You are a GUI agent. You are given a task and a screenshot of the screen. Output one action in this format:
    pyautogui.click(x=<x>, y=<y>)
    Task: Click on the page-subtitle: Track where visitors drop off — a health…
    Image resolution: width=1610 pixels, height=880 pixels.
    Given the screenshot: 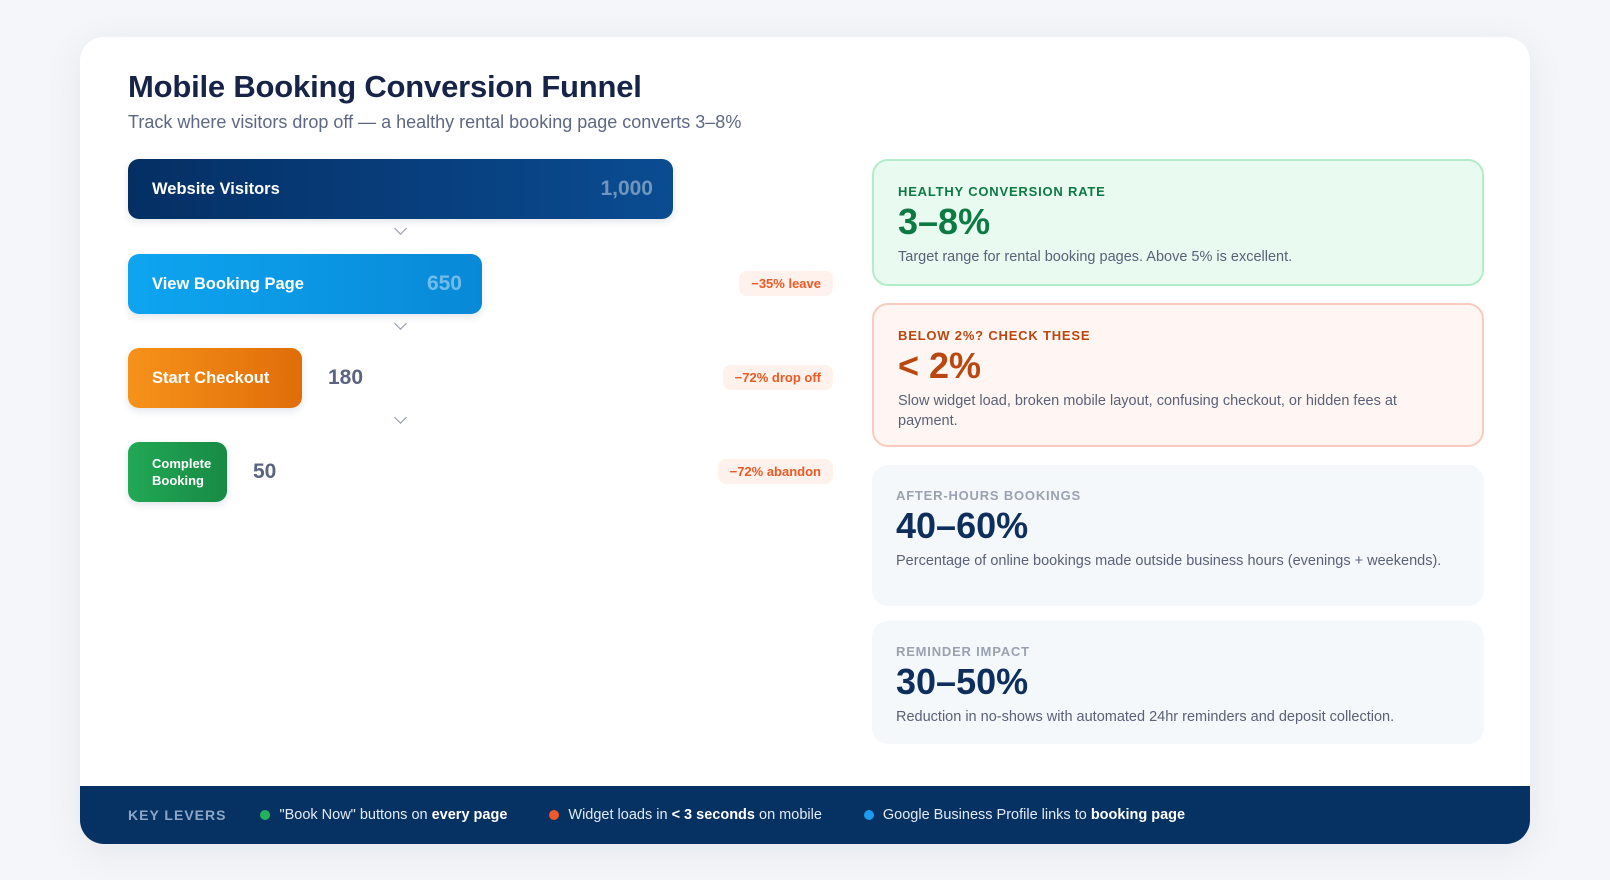 What is the action you would take?
    pyautogui.click(x=435, y=122)
    